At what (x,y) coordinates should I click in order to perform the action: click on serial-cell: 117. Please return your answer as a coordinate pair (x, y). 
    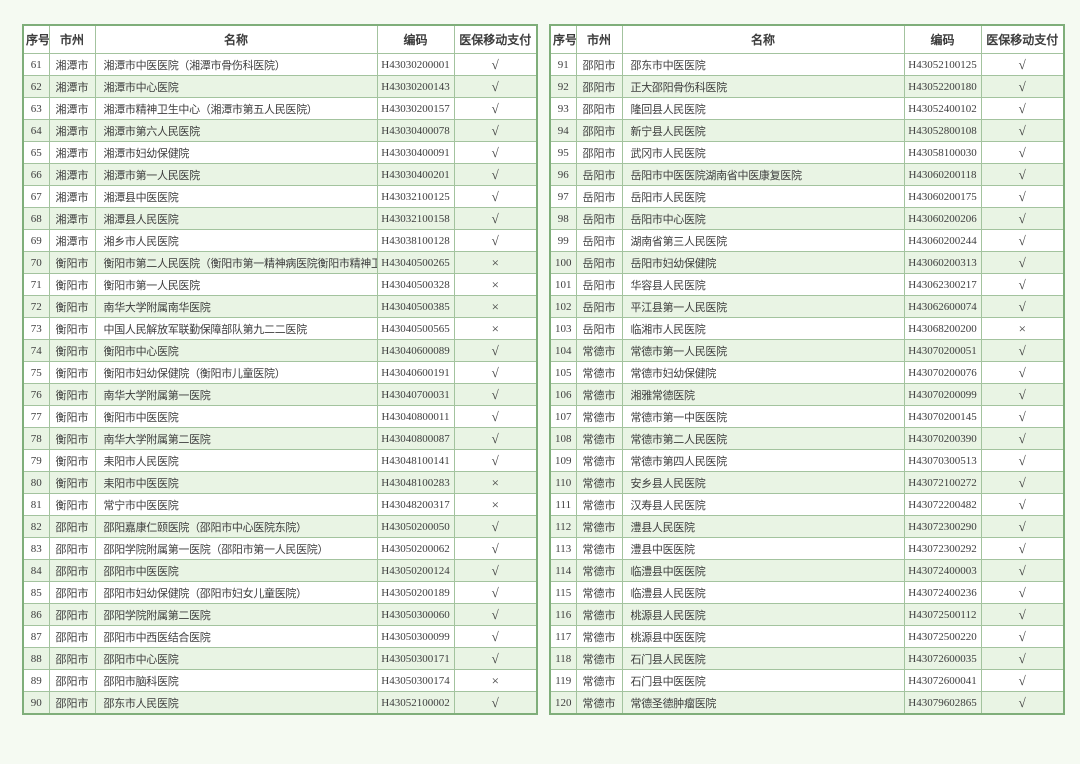
    Looking at the image, I should click on (563, 636).